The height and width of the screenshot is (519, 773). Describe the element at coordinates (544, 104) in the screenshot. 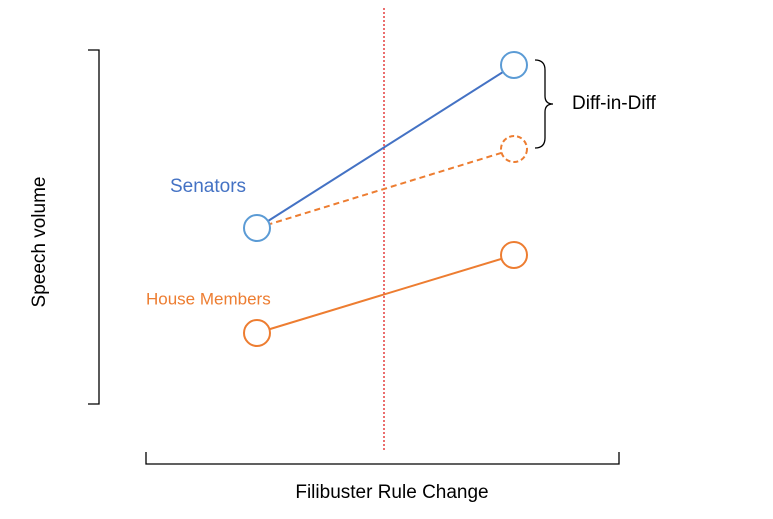

I see `diff-brace` at that location.